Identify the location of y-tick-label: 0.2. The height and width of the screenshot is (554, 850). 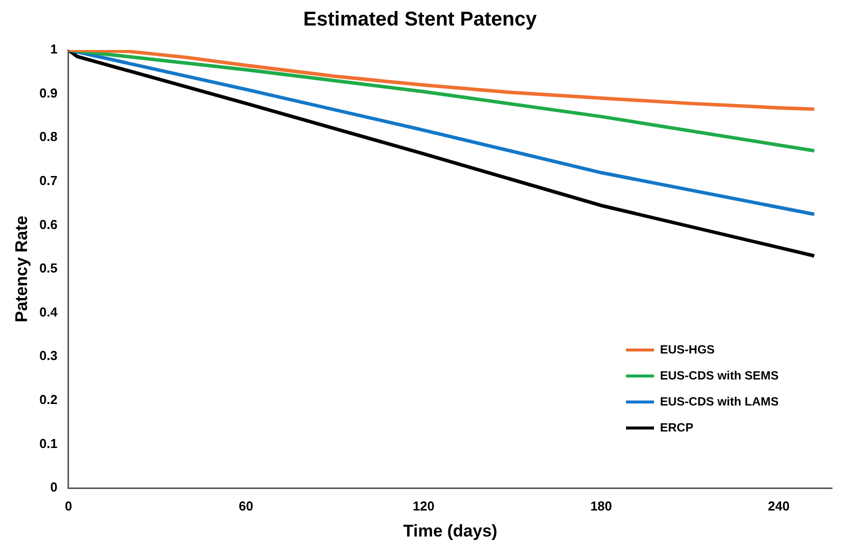
(48, 399).